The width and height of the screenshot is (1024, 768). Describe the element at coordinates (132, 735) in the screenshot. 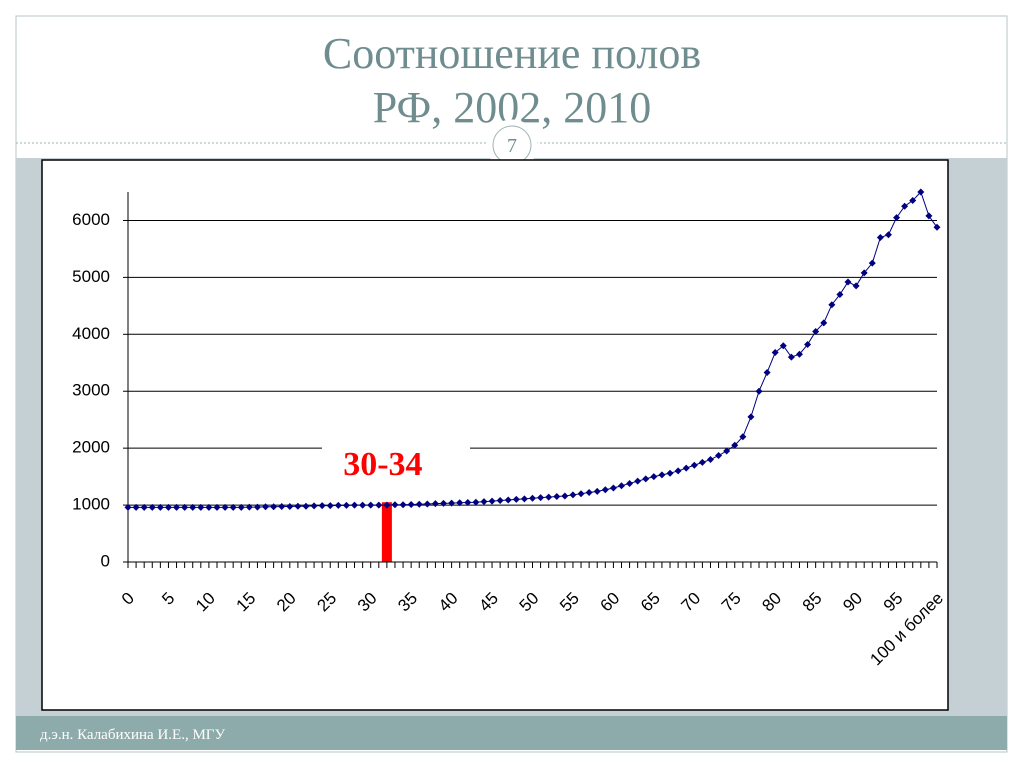

I see `footer-text: д.э.н. Калабихина И.Е., МГУ` at that location.